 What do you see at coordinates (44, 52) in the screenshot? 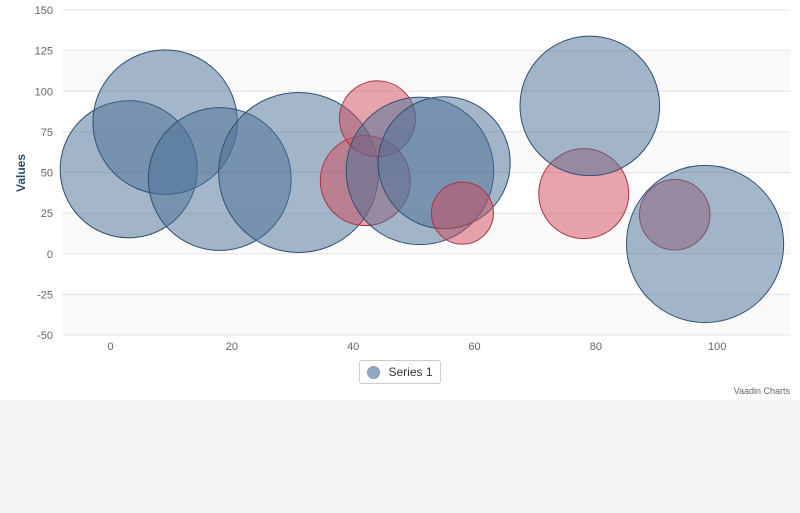
I see `y-tick-label: 125` at bounding box center [44, 52].